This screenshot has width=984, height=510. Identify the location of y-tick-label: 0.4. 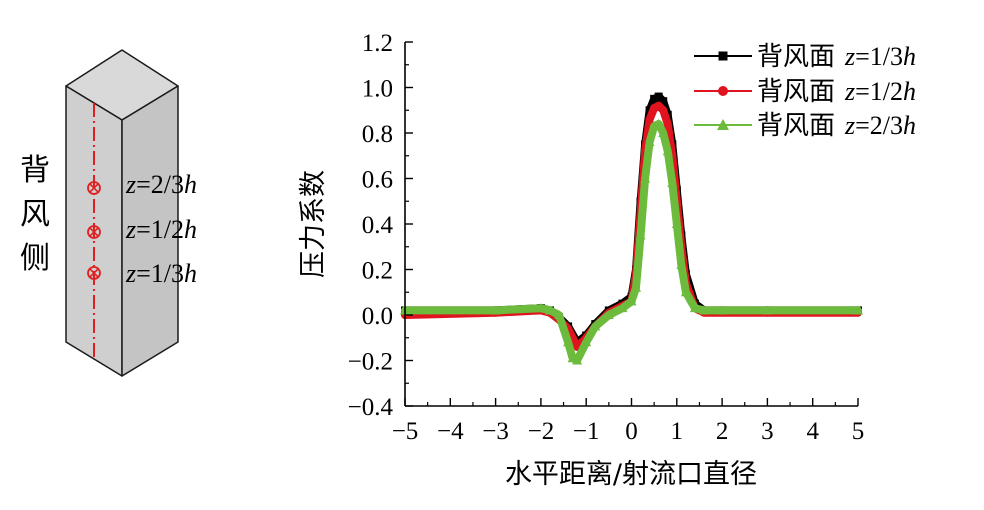
(378, 225).